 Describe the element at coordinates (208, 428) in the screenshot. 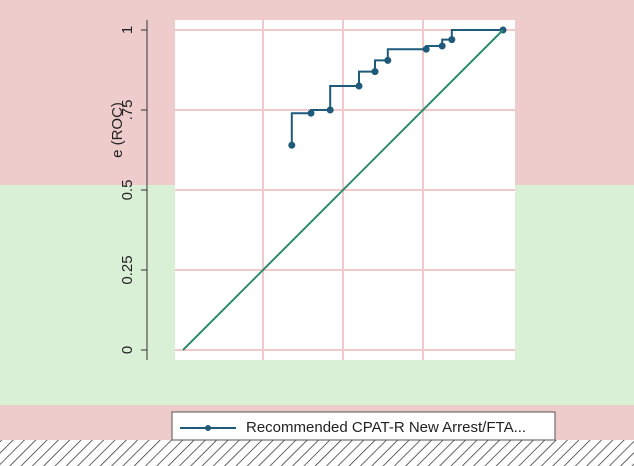

I see `legend-marker` at that location.